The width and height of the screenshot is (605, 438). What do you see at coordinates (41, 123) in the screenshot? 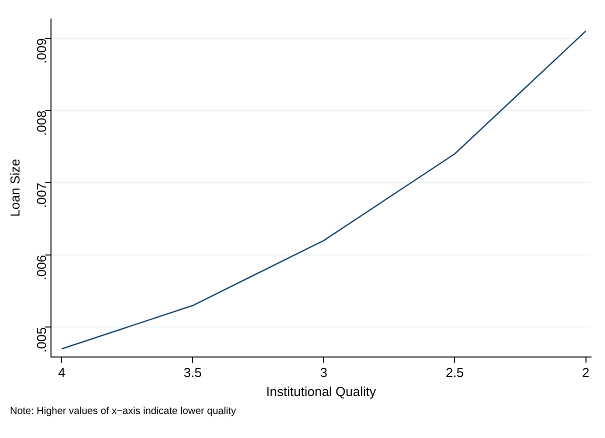
I see `y-tick-label: .008` at bounding box center [41, 123].